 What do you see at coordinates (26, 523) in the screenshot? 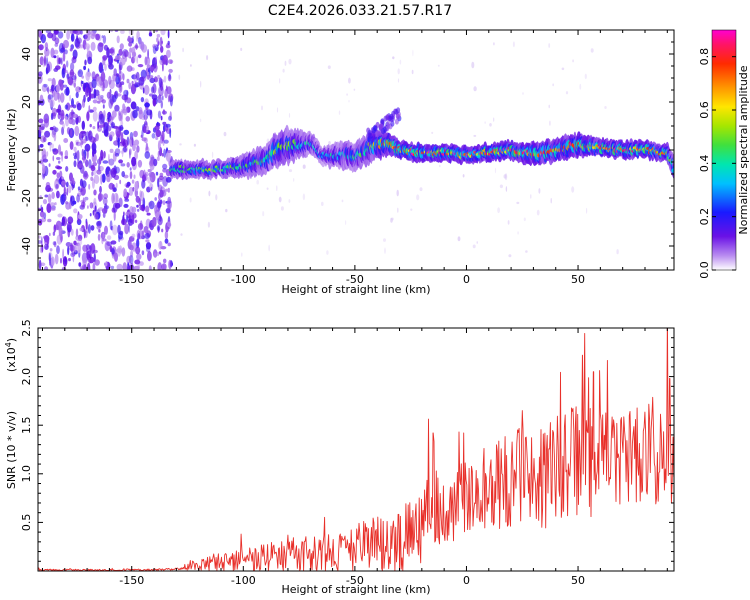
I see `y-tick-label: 0.5` at bounding box center [26, 523].